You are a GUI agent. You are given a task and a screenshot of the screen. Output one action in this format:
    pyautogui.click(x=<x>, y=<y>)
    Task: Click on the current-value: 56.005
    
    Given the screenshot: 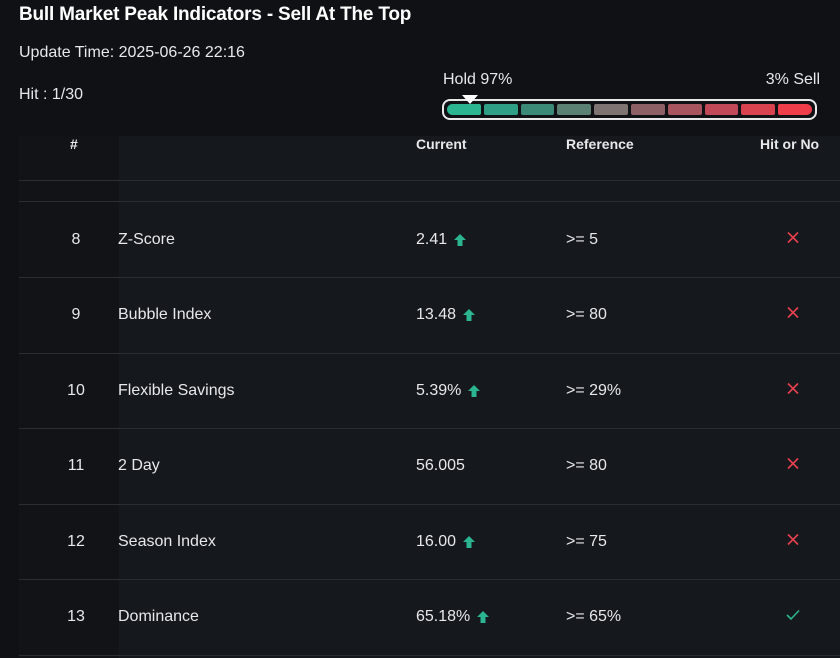 What is the action you would take?
    pyautogui.click(x=440, y=466)
    